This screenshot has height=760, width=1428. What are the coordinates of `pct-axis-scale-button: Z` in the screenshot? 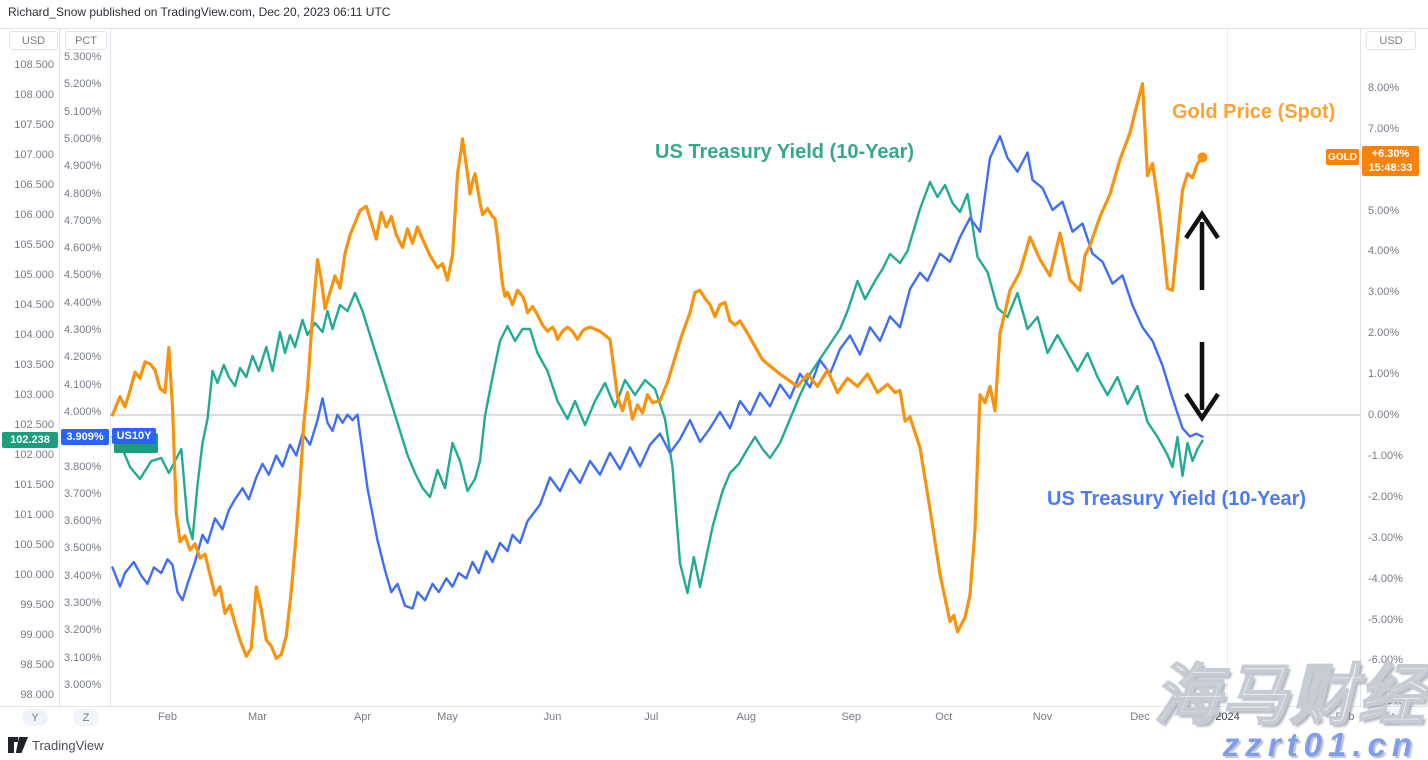 It's located at (86, 717).